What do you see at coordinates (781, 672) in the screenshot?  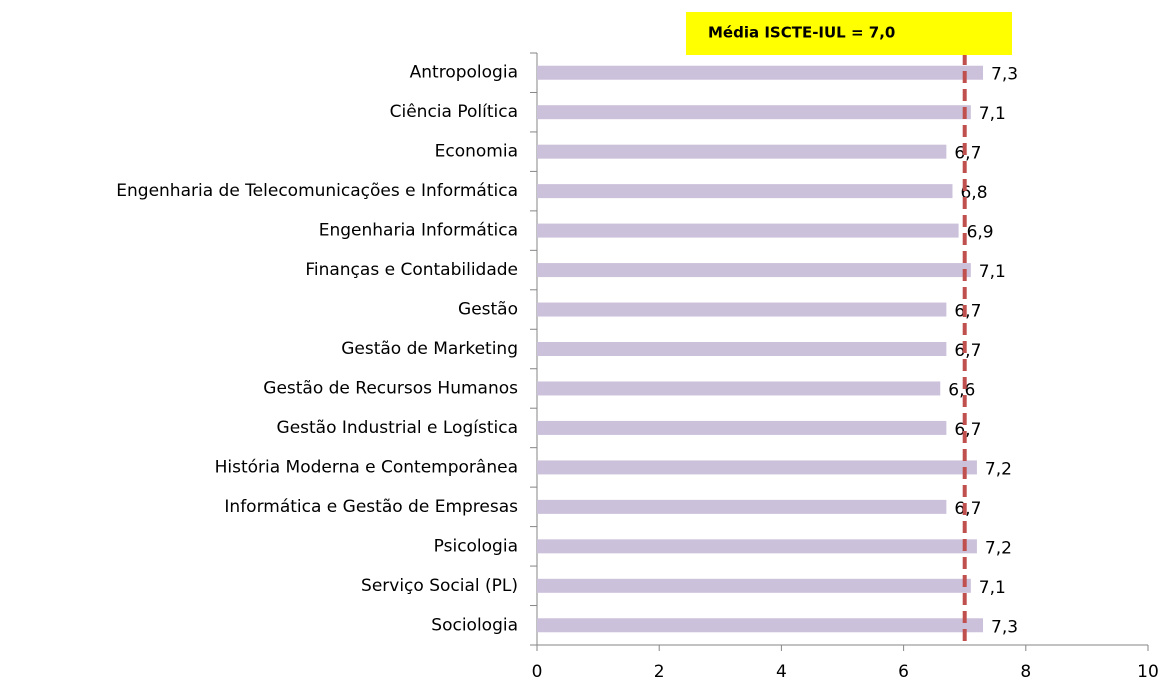 I see `x-tick-label: 4` at bounding box center [781, 672].